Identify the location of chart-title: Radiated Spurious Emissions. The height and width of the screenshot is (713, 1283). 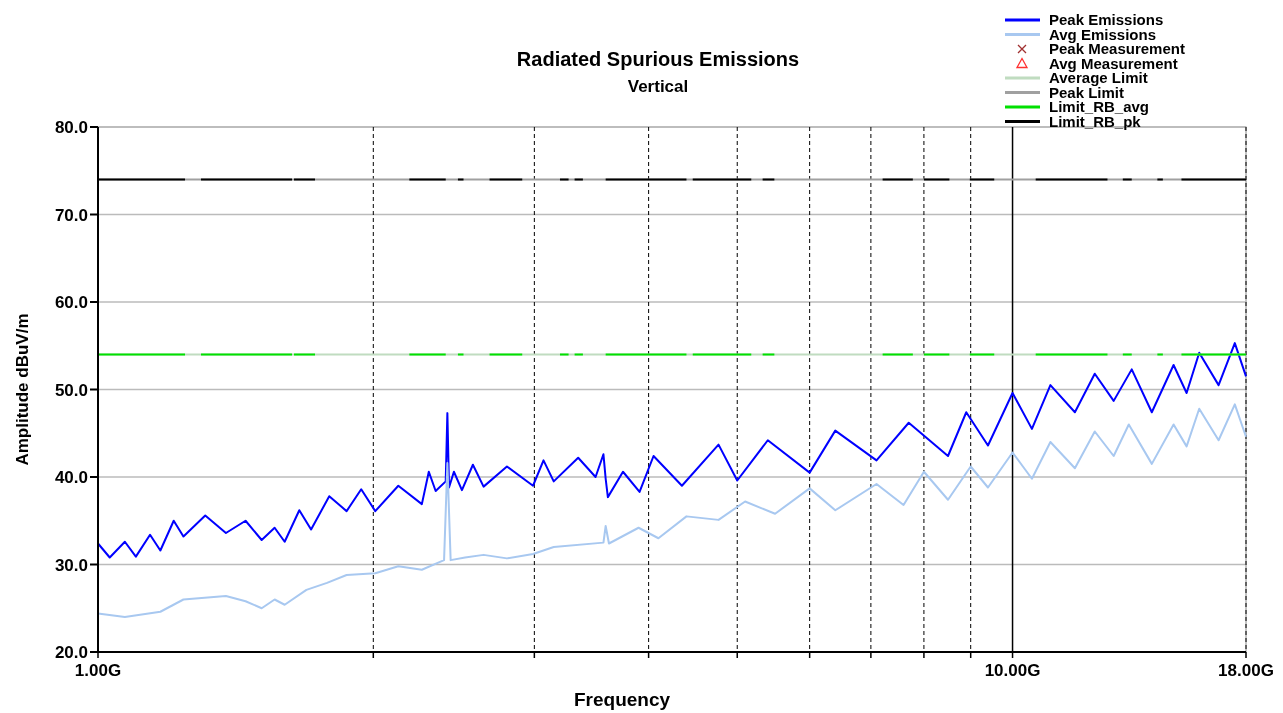
(658, 59).